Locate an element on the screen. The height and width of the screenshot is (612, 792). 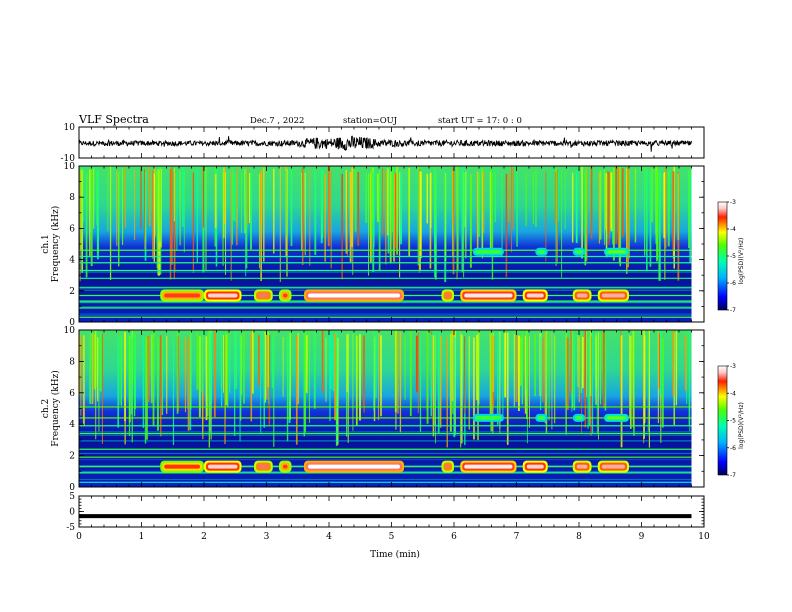
x-axis-label: Time (min) is located at coordinates (395, 554).